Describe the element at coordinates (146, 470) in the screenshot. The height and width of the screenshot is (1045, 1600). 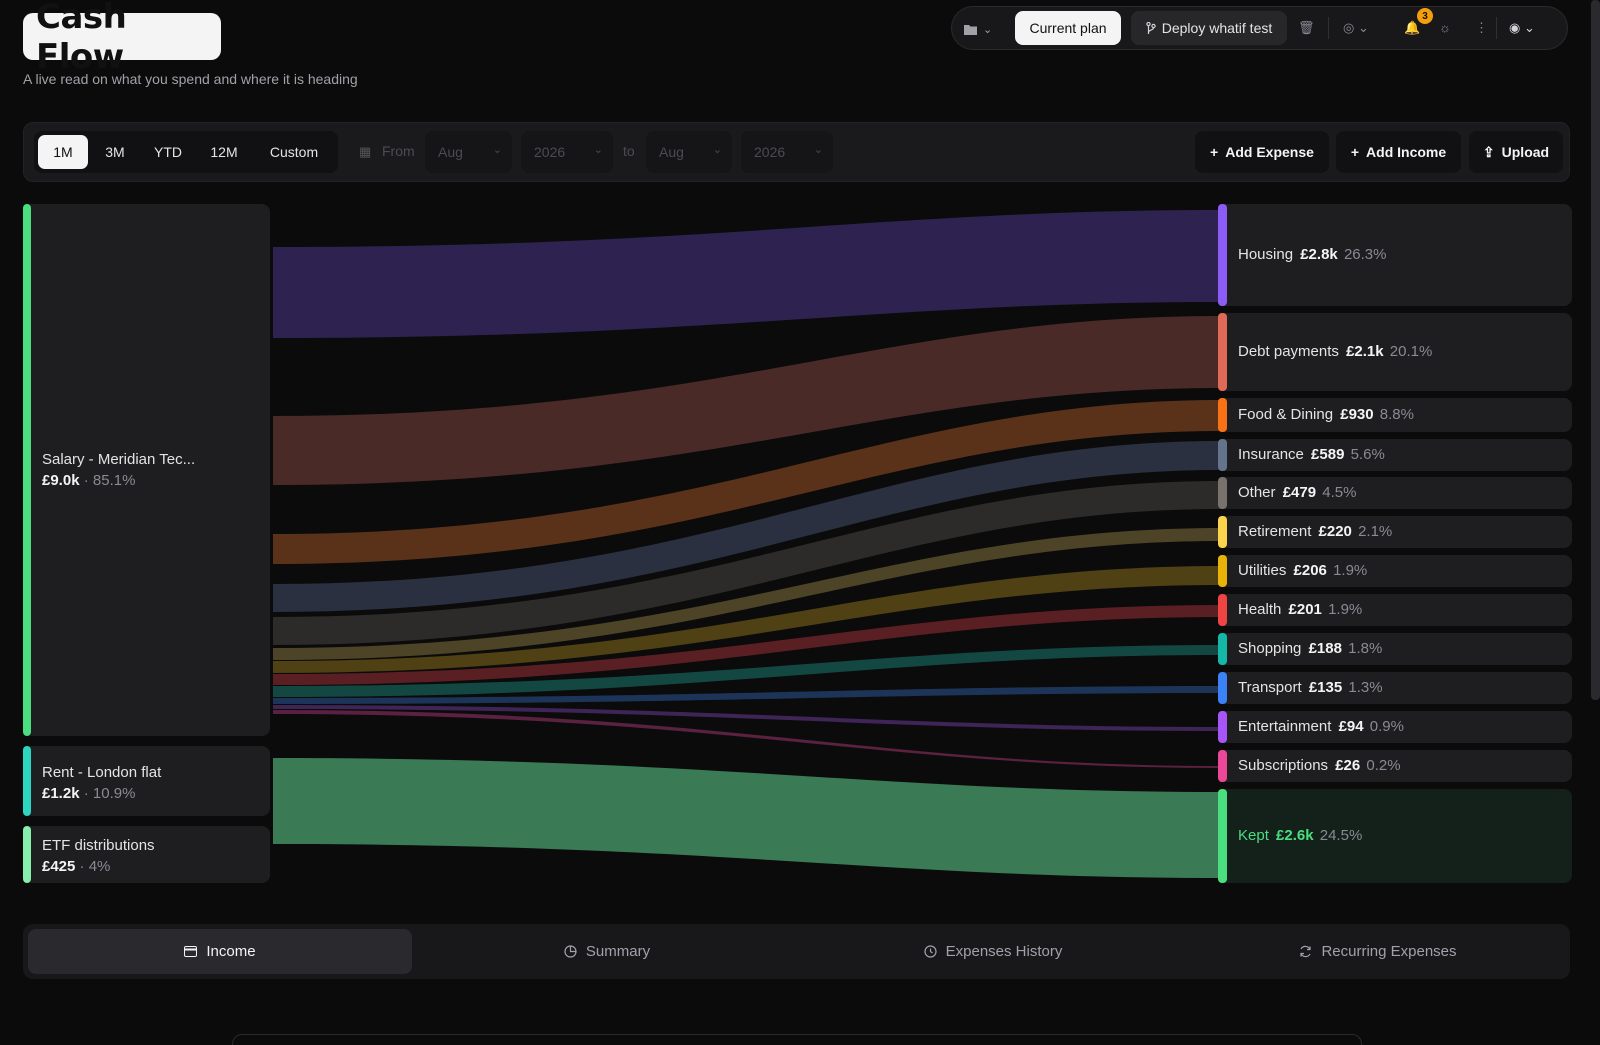
I see `source-node-salary: Salary - Meridian Tec... £9.0k · 85.1%` at that location.